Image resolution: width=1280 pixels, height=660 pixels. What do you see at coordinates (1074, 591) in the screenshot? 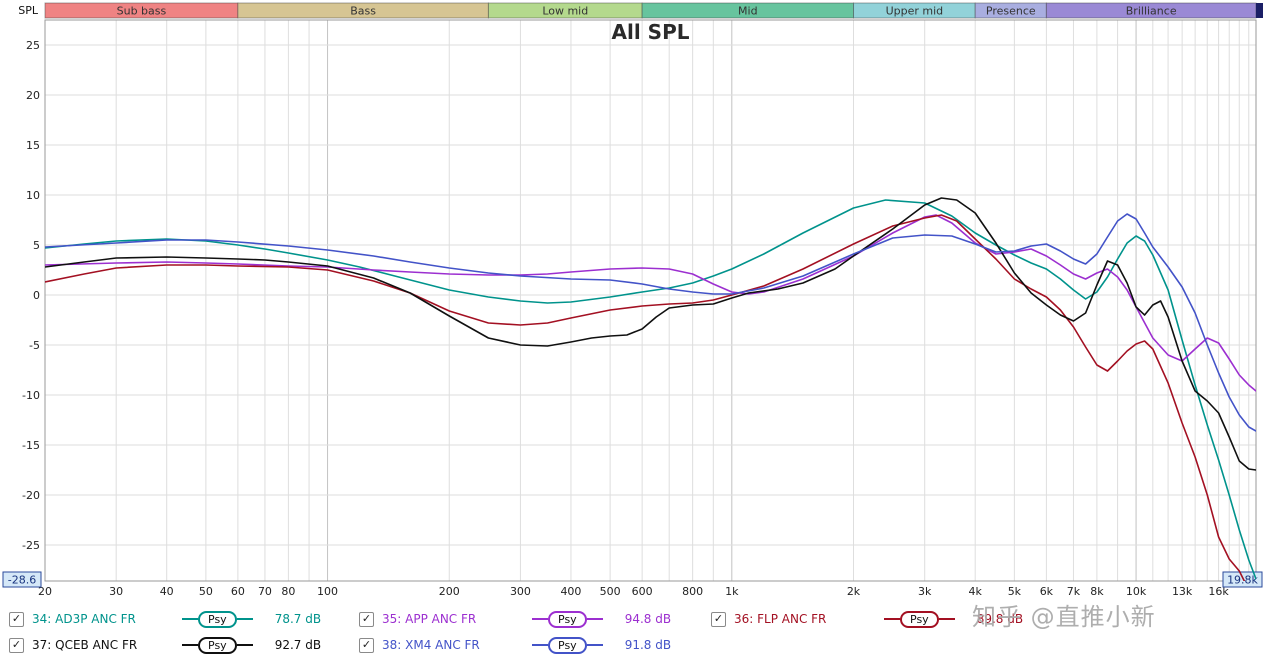
I see `x-tick-label: 7k` at bounding box center [1074, 591].